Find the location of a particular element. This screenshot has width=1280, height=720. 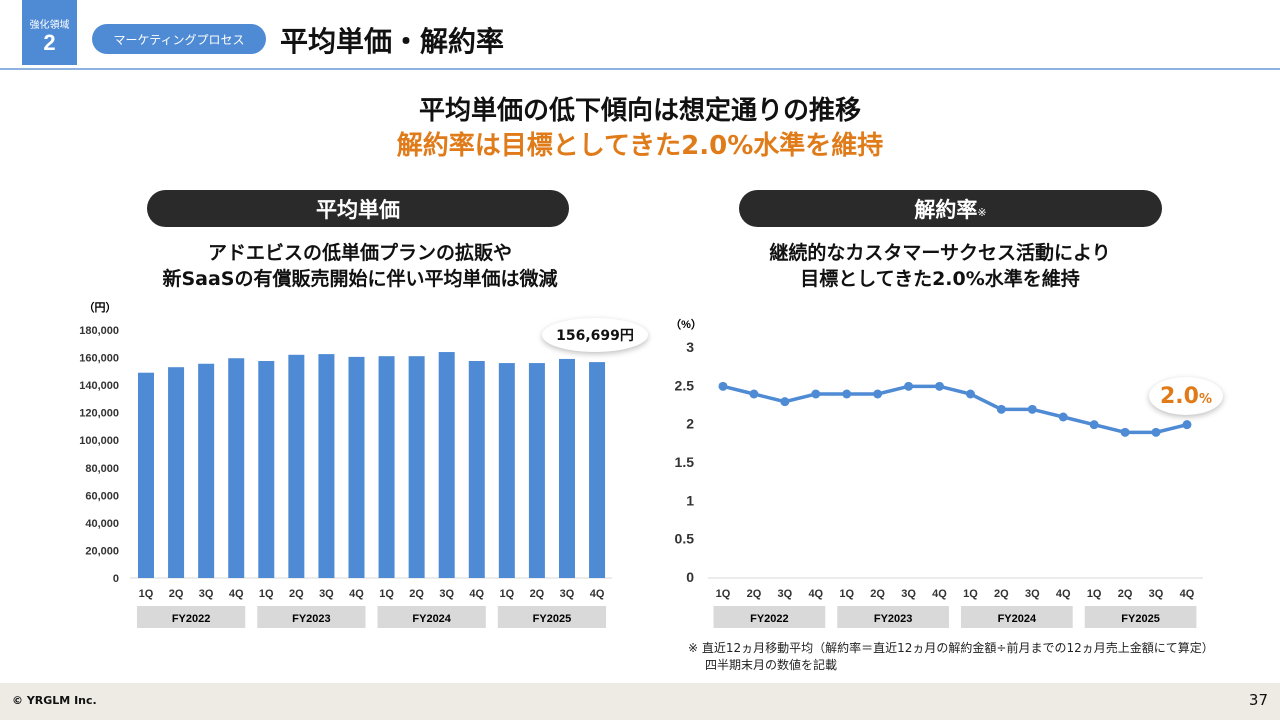

y-tick-label: 120,000 is located at coordinates (99, 414).